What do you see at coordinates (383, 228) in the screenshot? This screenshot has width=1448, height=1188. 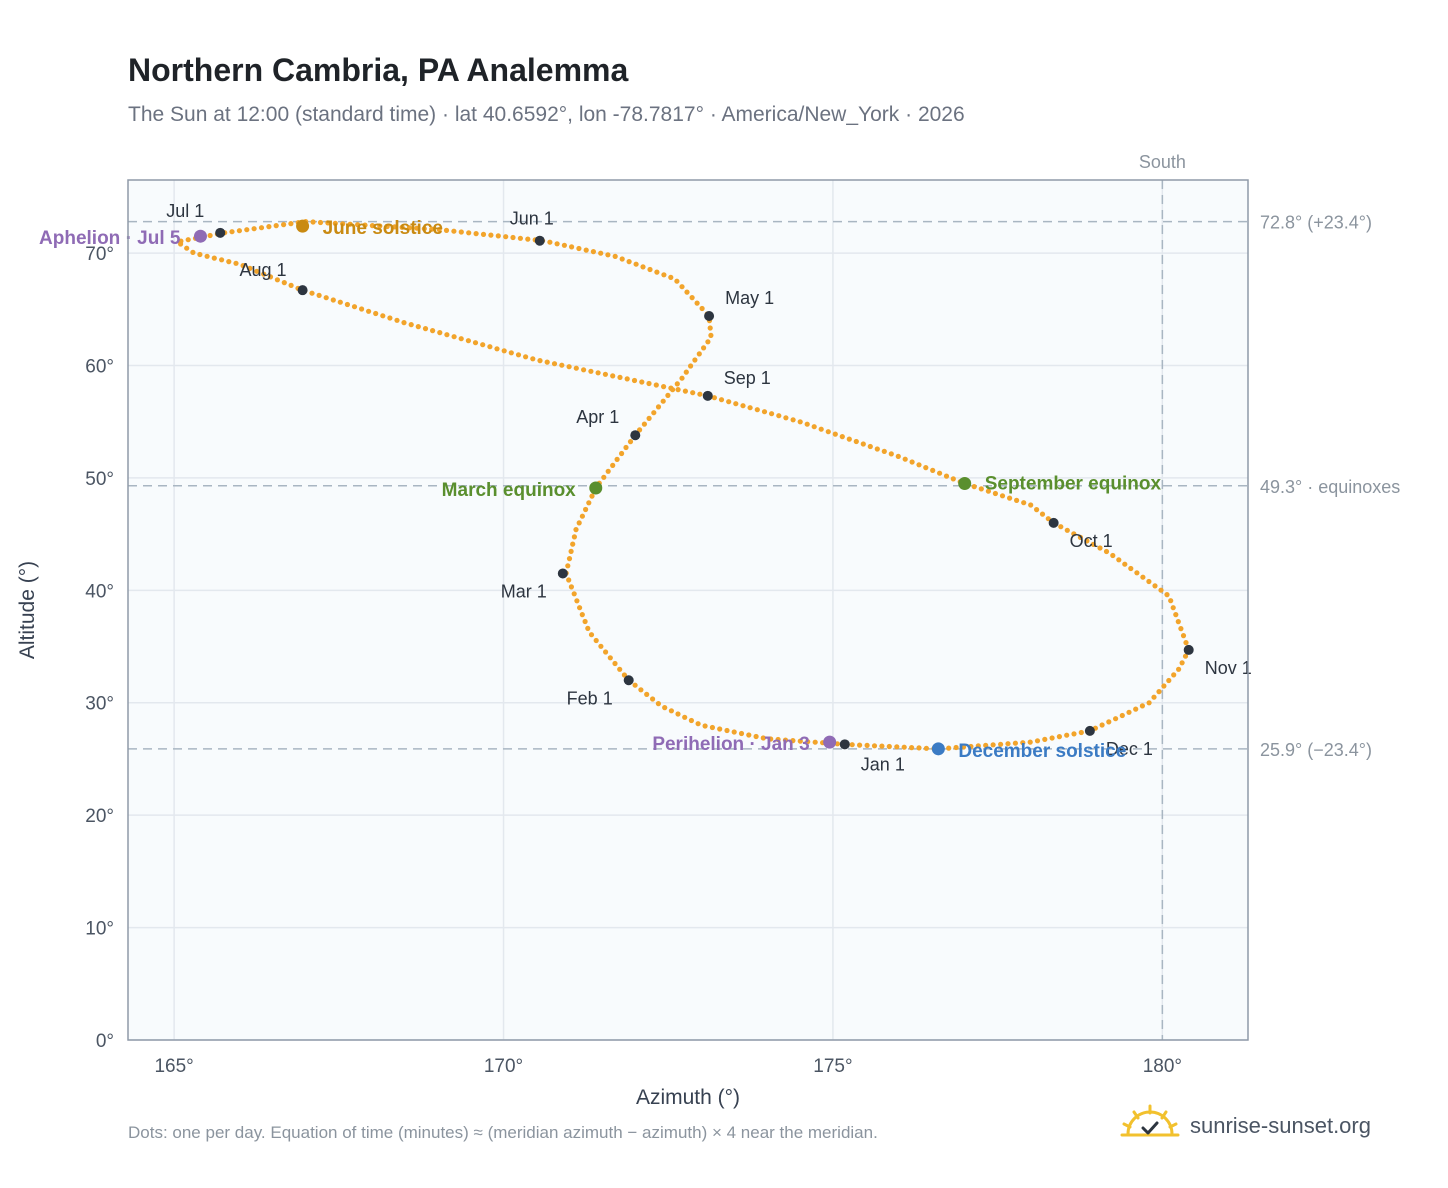 I see `event-label: June solstice` at bounding box center [383, 228].